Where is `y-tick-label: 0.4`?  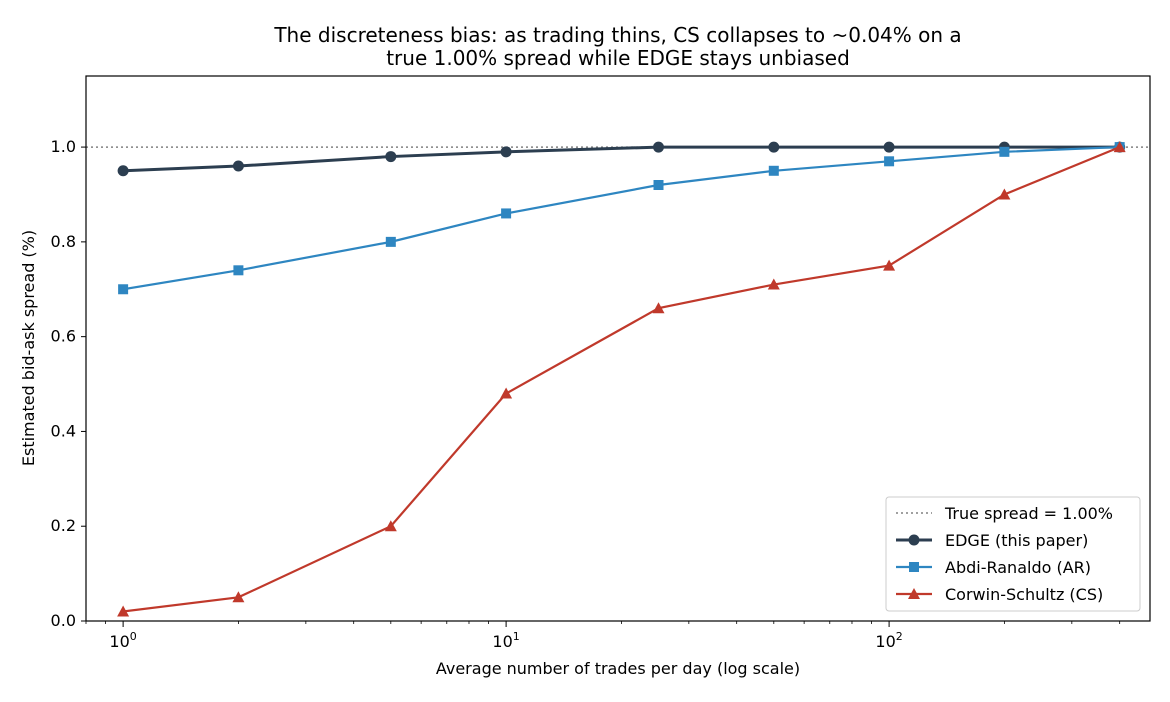
y-tick-label: 0.4 is located at coordinates (63, 430).